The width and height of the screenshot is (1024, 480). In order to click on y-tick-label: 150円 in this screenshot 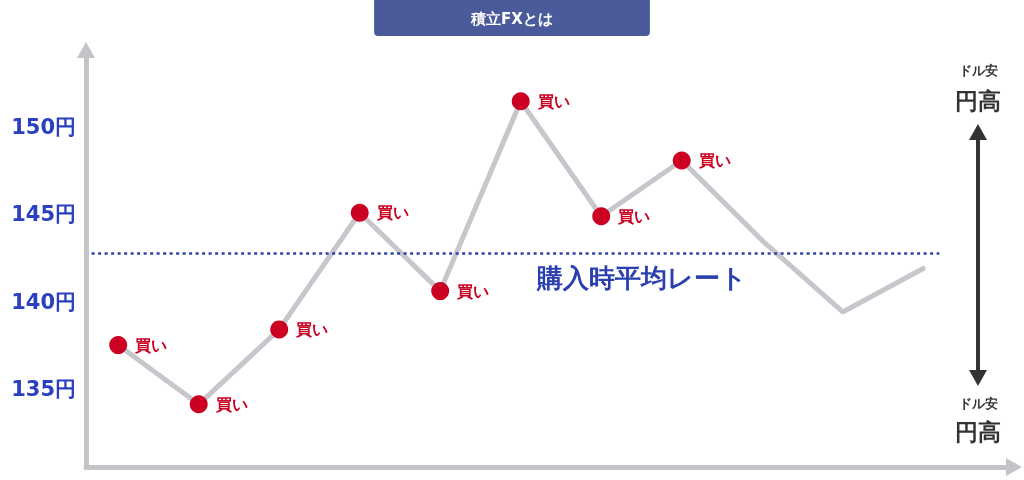, I will do `click(43, 127)`.